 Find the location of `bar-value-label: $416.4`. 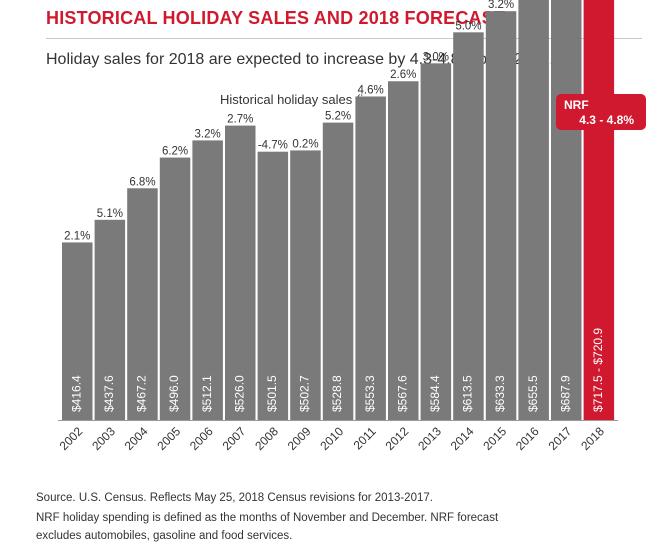

bar-value-label: $416.4 is located at coordinates (76, 393).